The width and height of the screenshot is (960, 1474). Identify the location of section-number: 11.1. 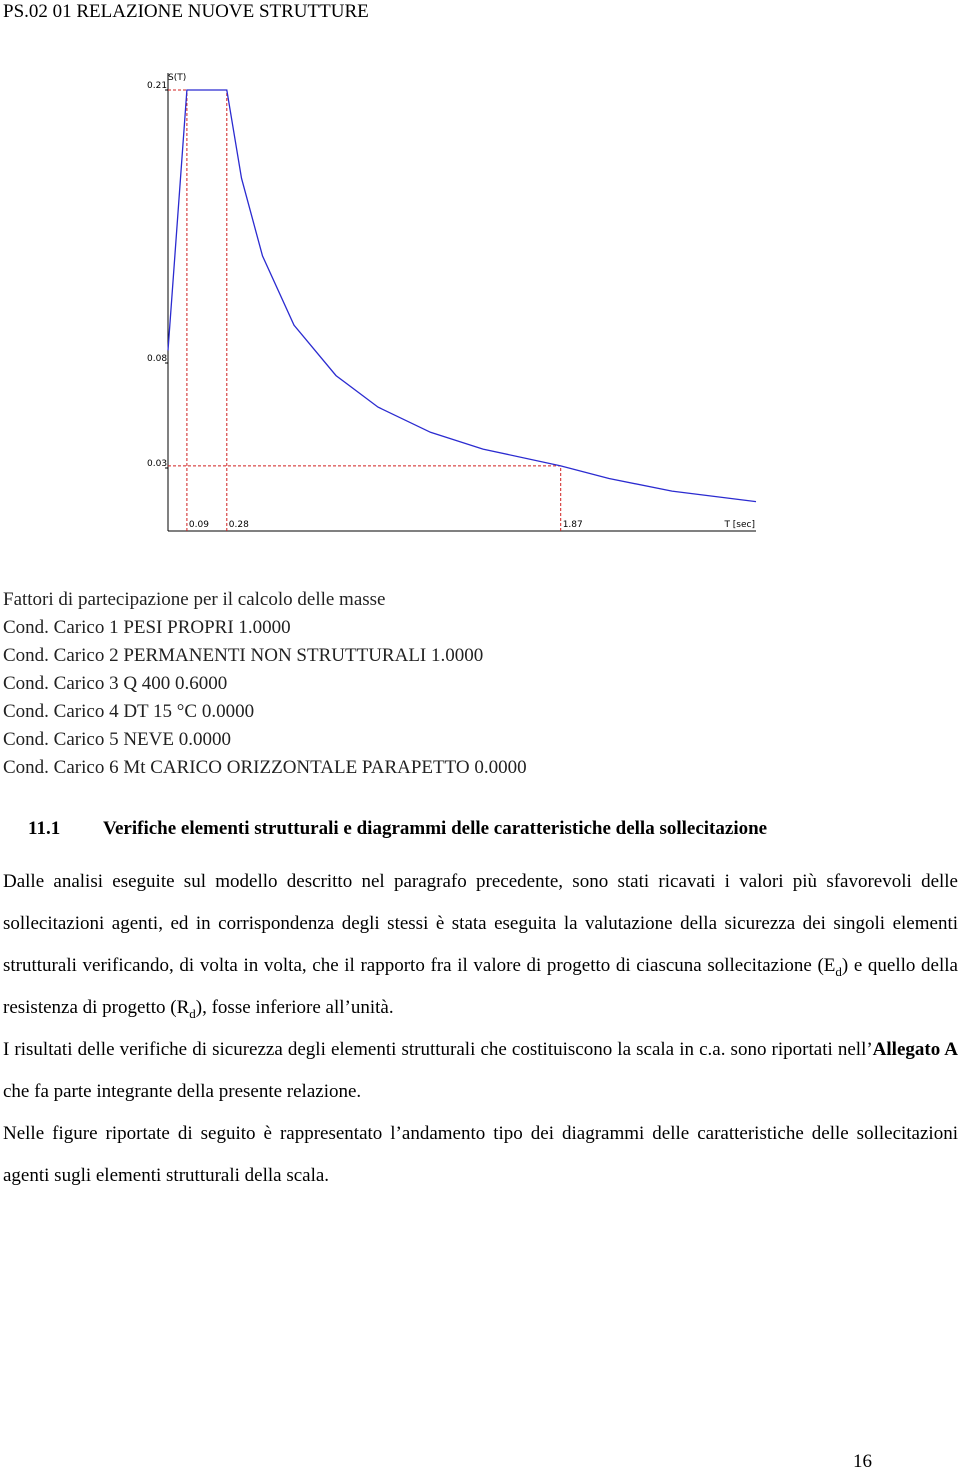
(44, 828).